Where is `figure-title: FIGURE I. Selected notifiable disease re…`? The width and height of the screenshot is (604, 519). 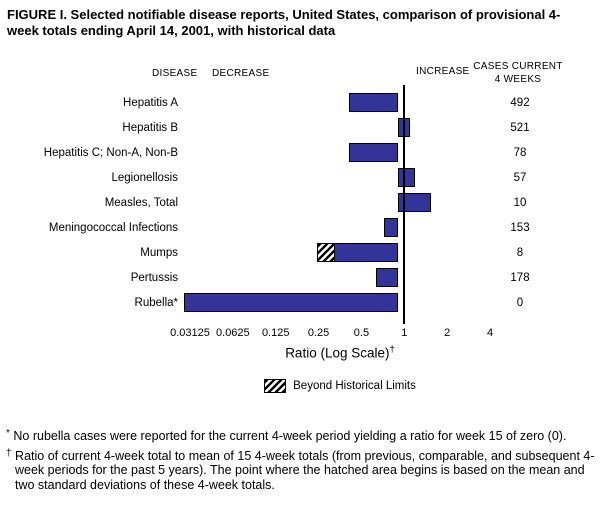
figure-title: FIGURE I. Selected notifiable disease re… is located at coordinates (284, 22).